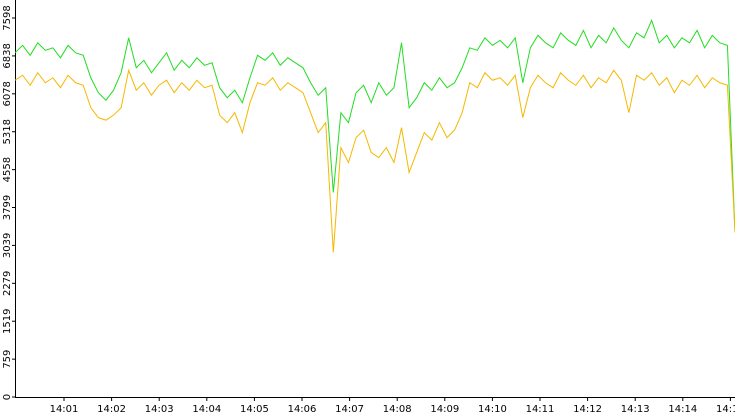 The height and width of the screenshot is (415, 735). What do you see at coordinates (7, 359) in the screenshot?
I see `y-tick-label: 759` at bounding box center [7, 359].